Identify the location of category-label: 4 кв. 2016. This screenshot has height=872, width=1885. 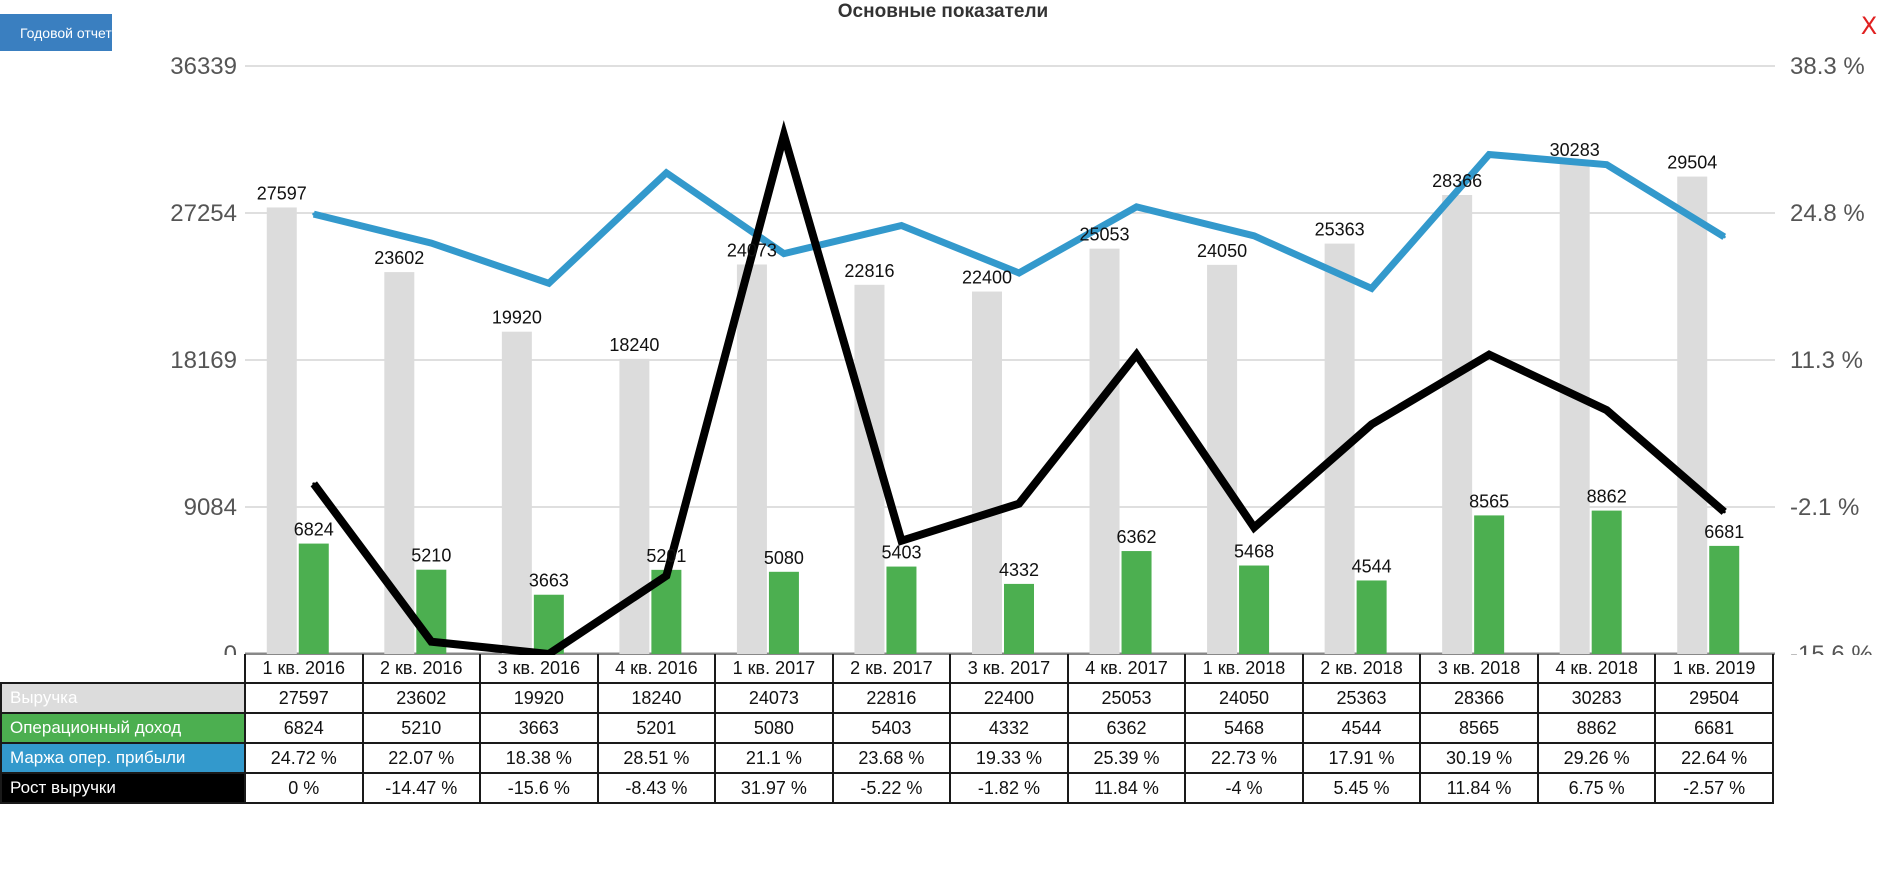
(656, 669).